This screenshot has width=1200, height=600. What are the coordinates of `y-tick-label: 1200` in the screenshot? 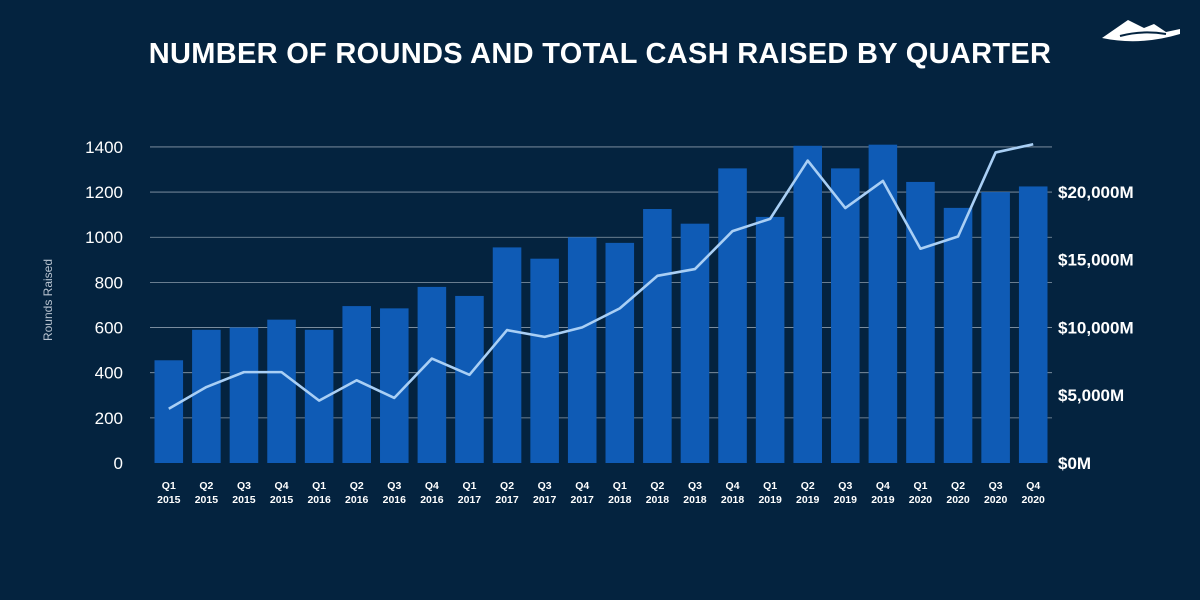 It's located at (104, 192).